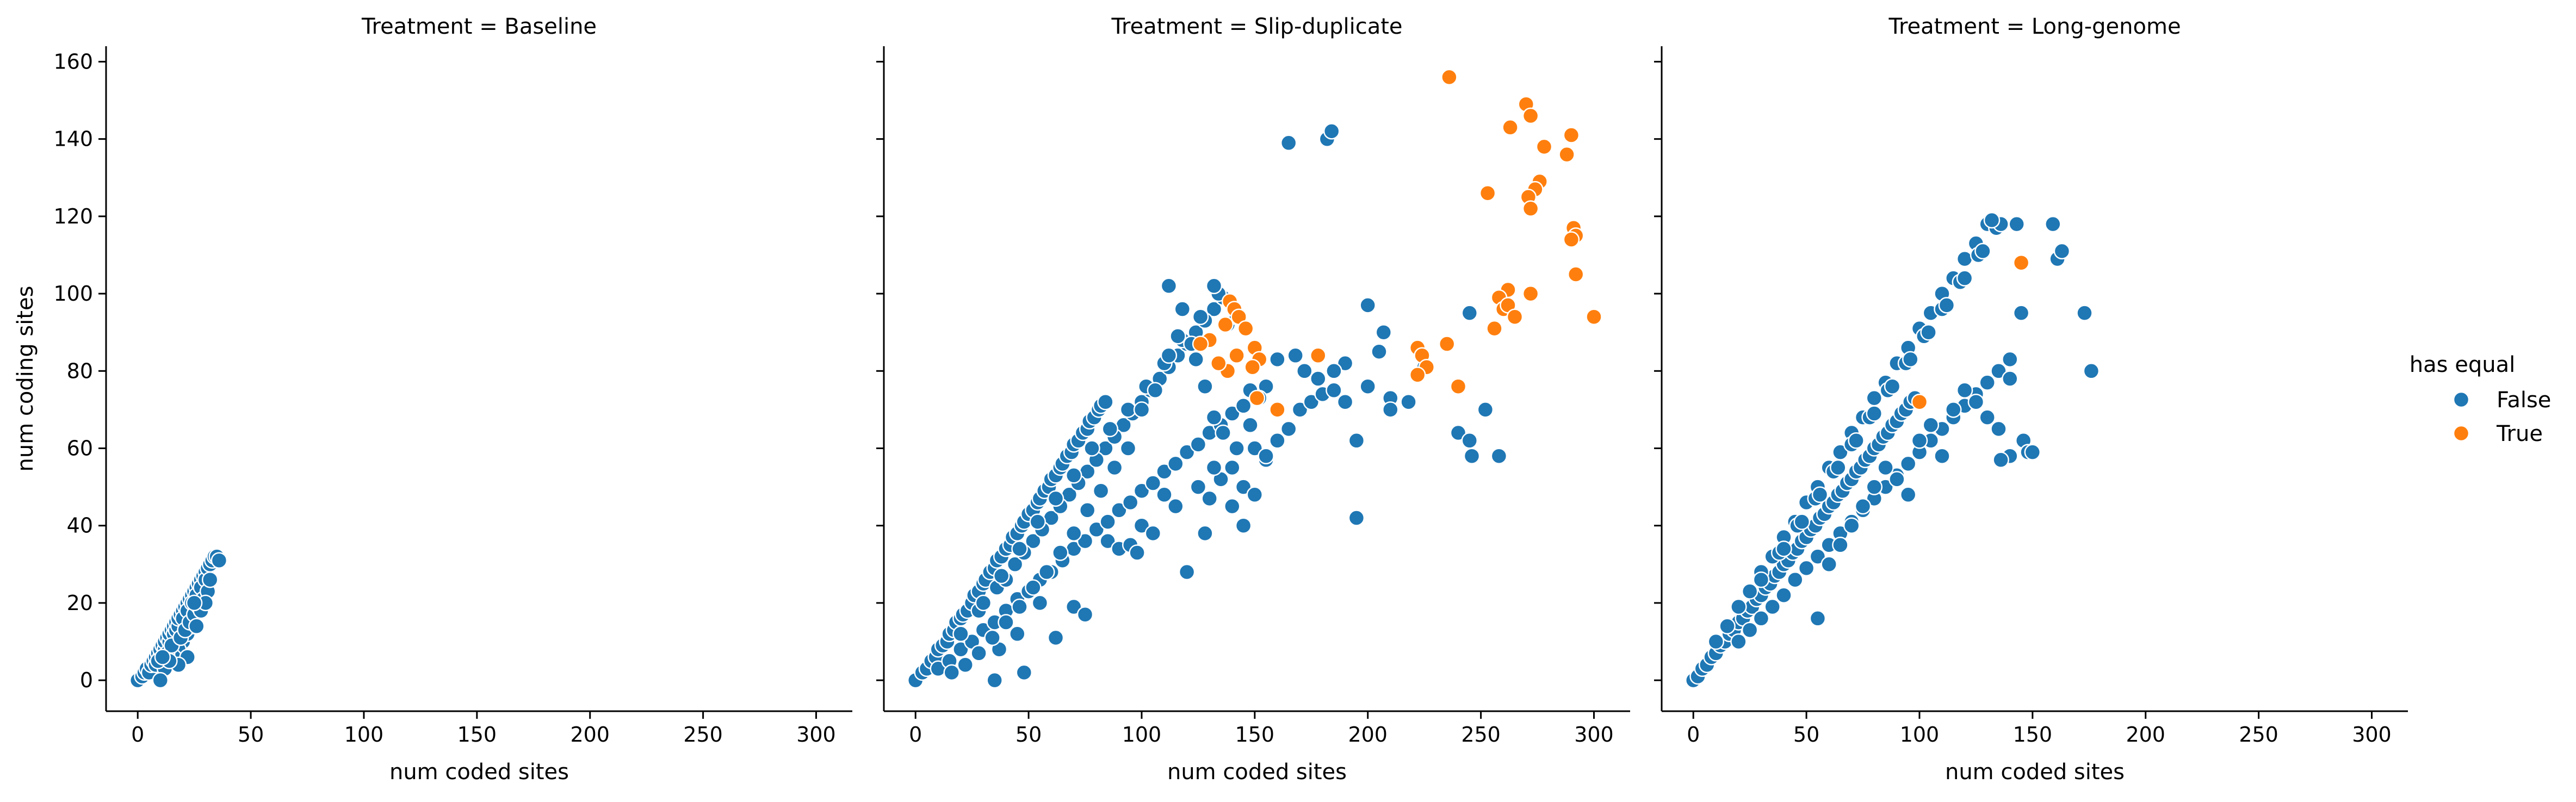  What do you see at coordinates (1920, 735) in the screenshot?
I see `x-tick-label: 100` at bounding box center [1920, 735].